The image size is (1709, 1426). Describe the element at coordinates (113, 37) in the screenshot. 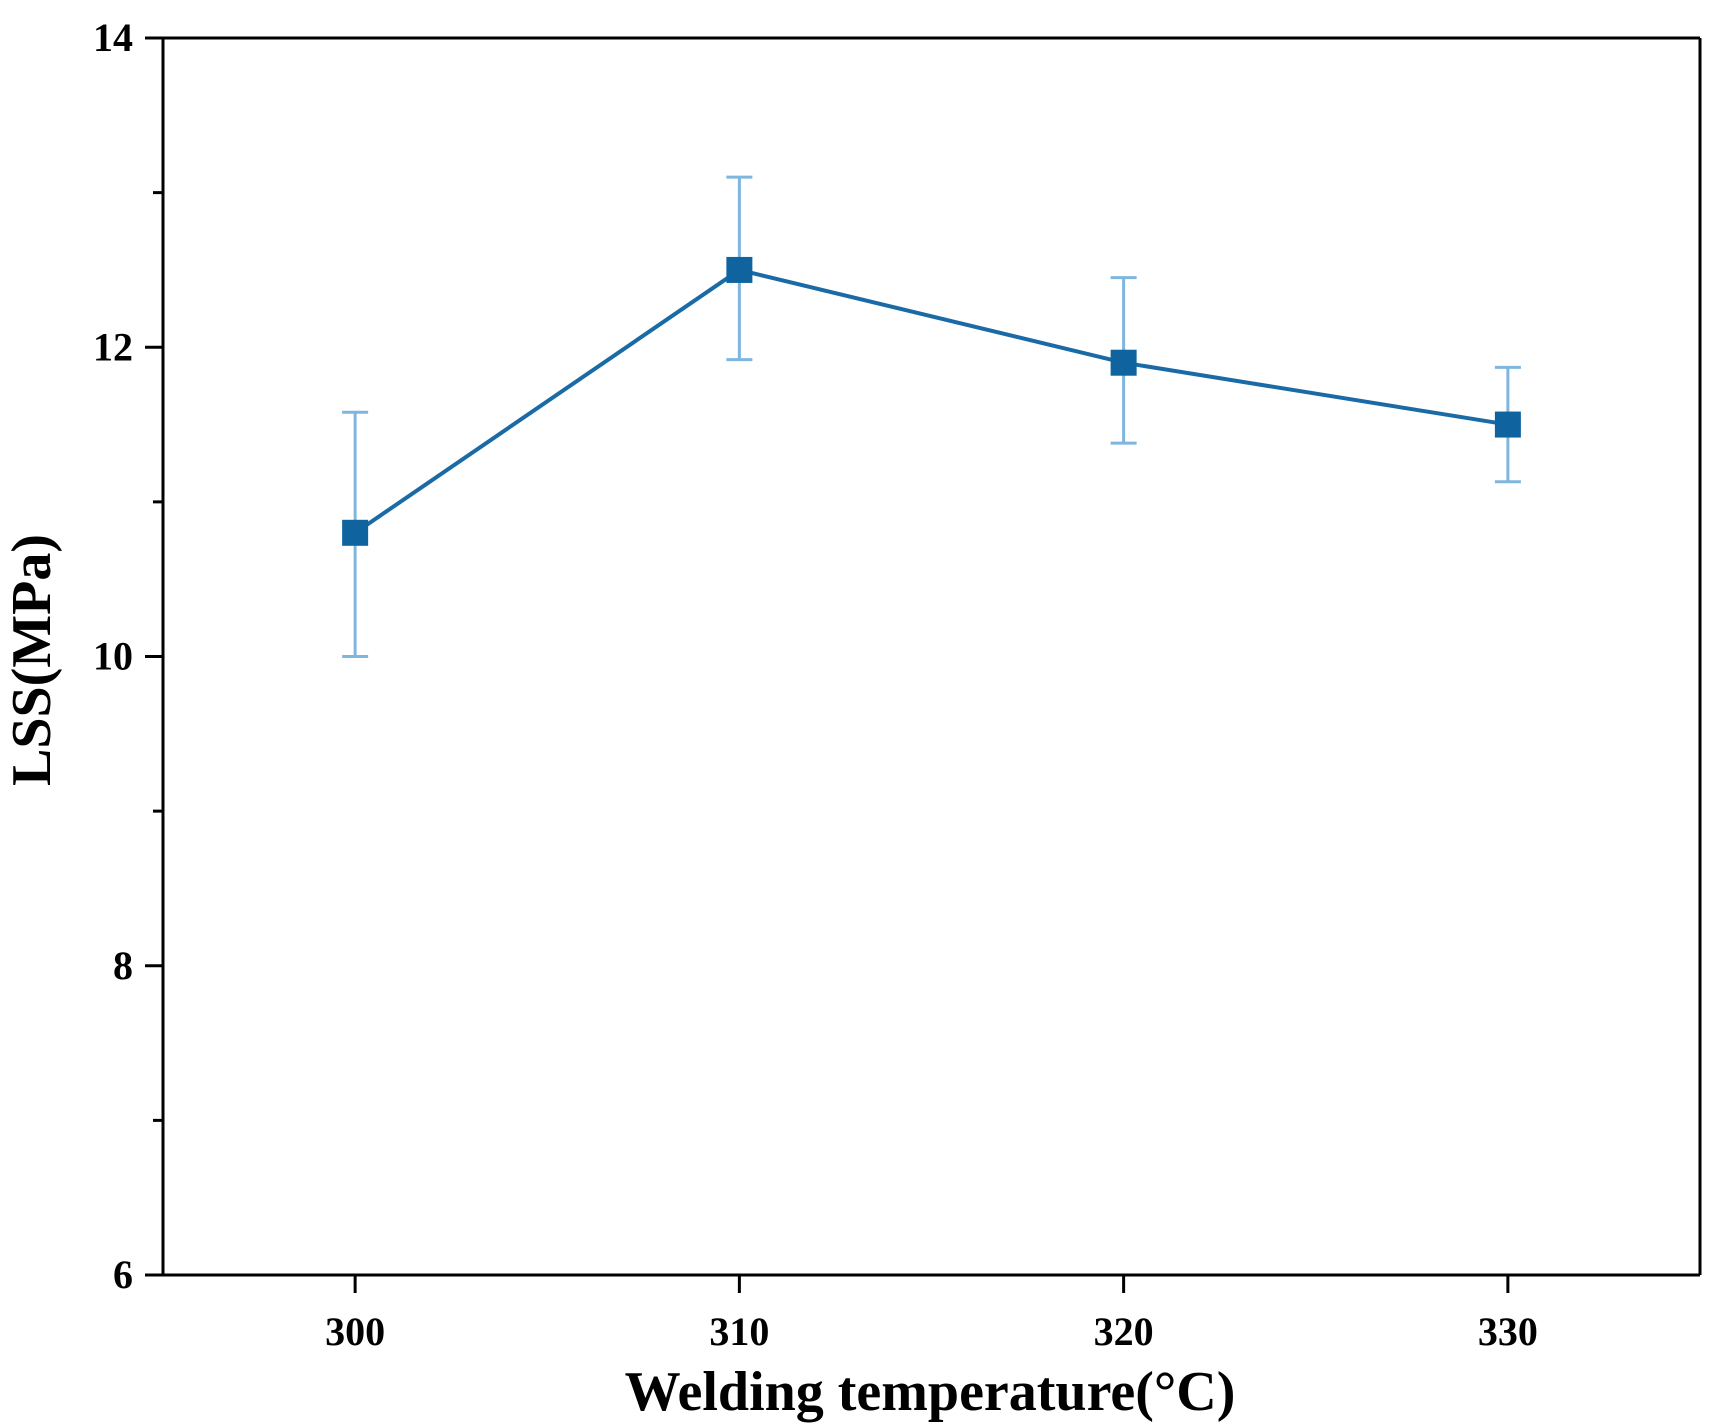

I see `y-tick-label: 14` at that location.